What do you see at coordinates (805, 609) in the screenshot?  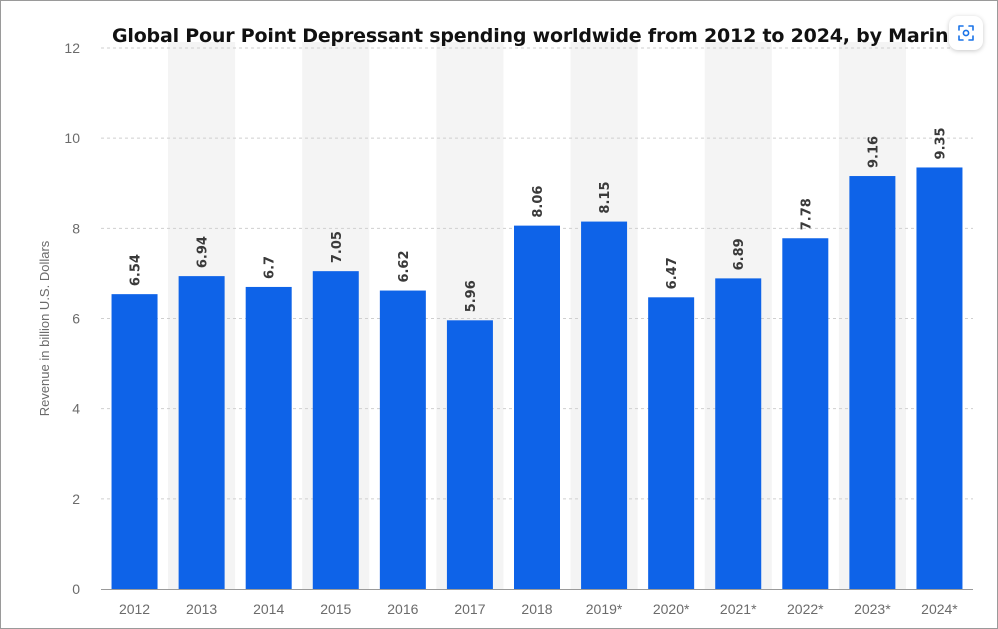 I see `x-tick-label: 2022*` at bounding box center [805, 609].